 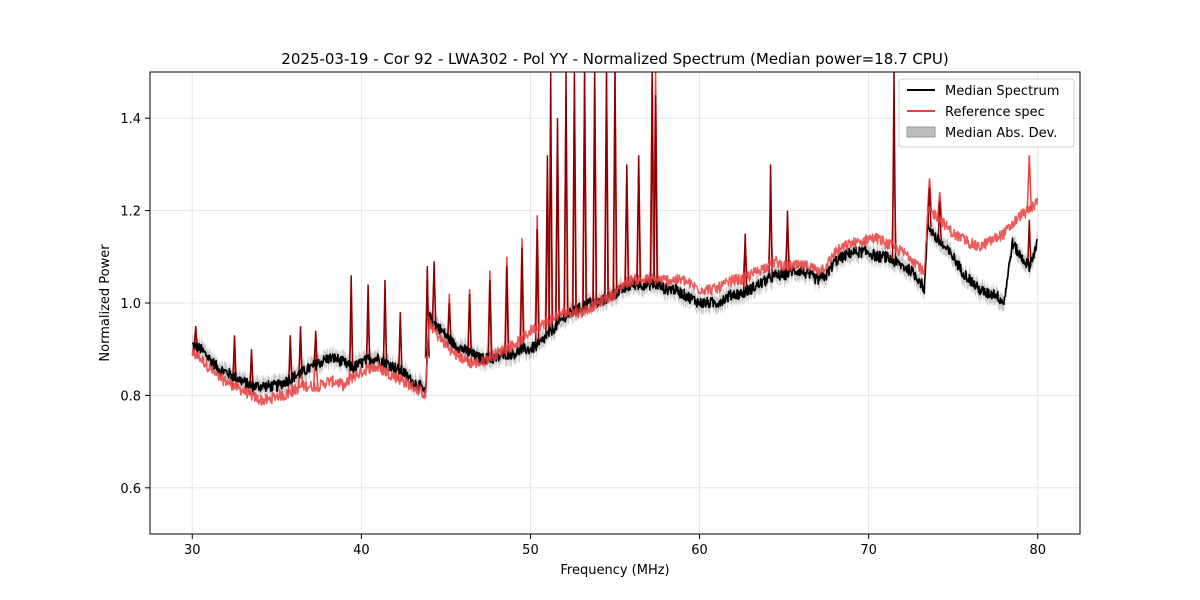 What do you see at coordinates (105, 303) in the screenshot?
I see `y-axis-label: Normalized Power` at bounding box center [105, 303].